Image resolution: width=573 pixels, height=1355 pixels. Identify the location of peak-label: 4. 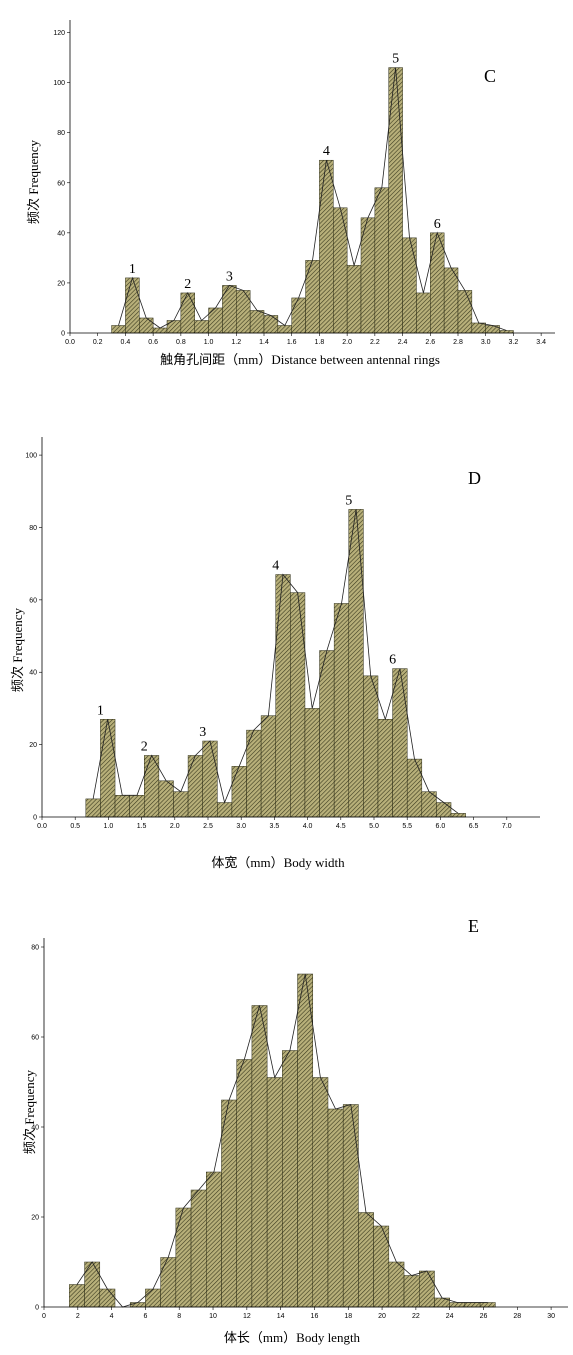
(275, 566).